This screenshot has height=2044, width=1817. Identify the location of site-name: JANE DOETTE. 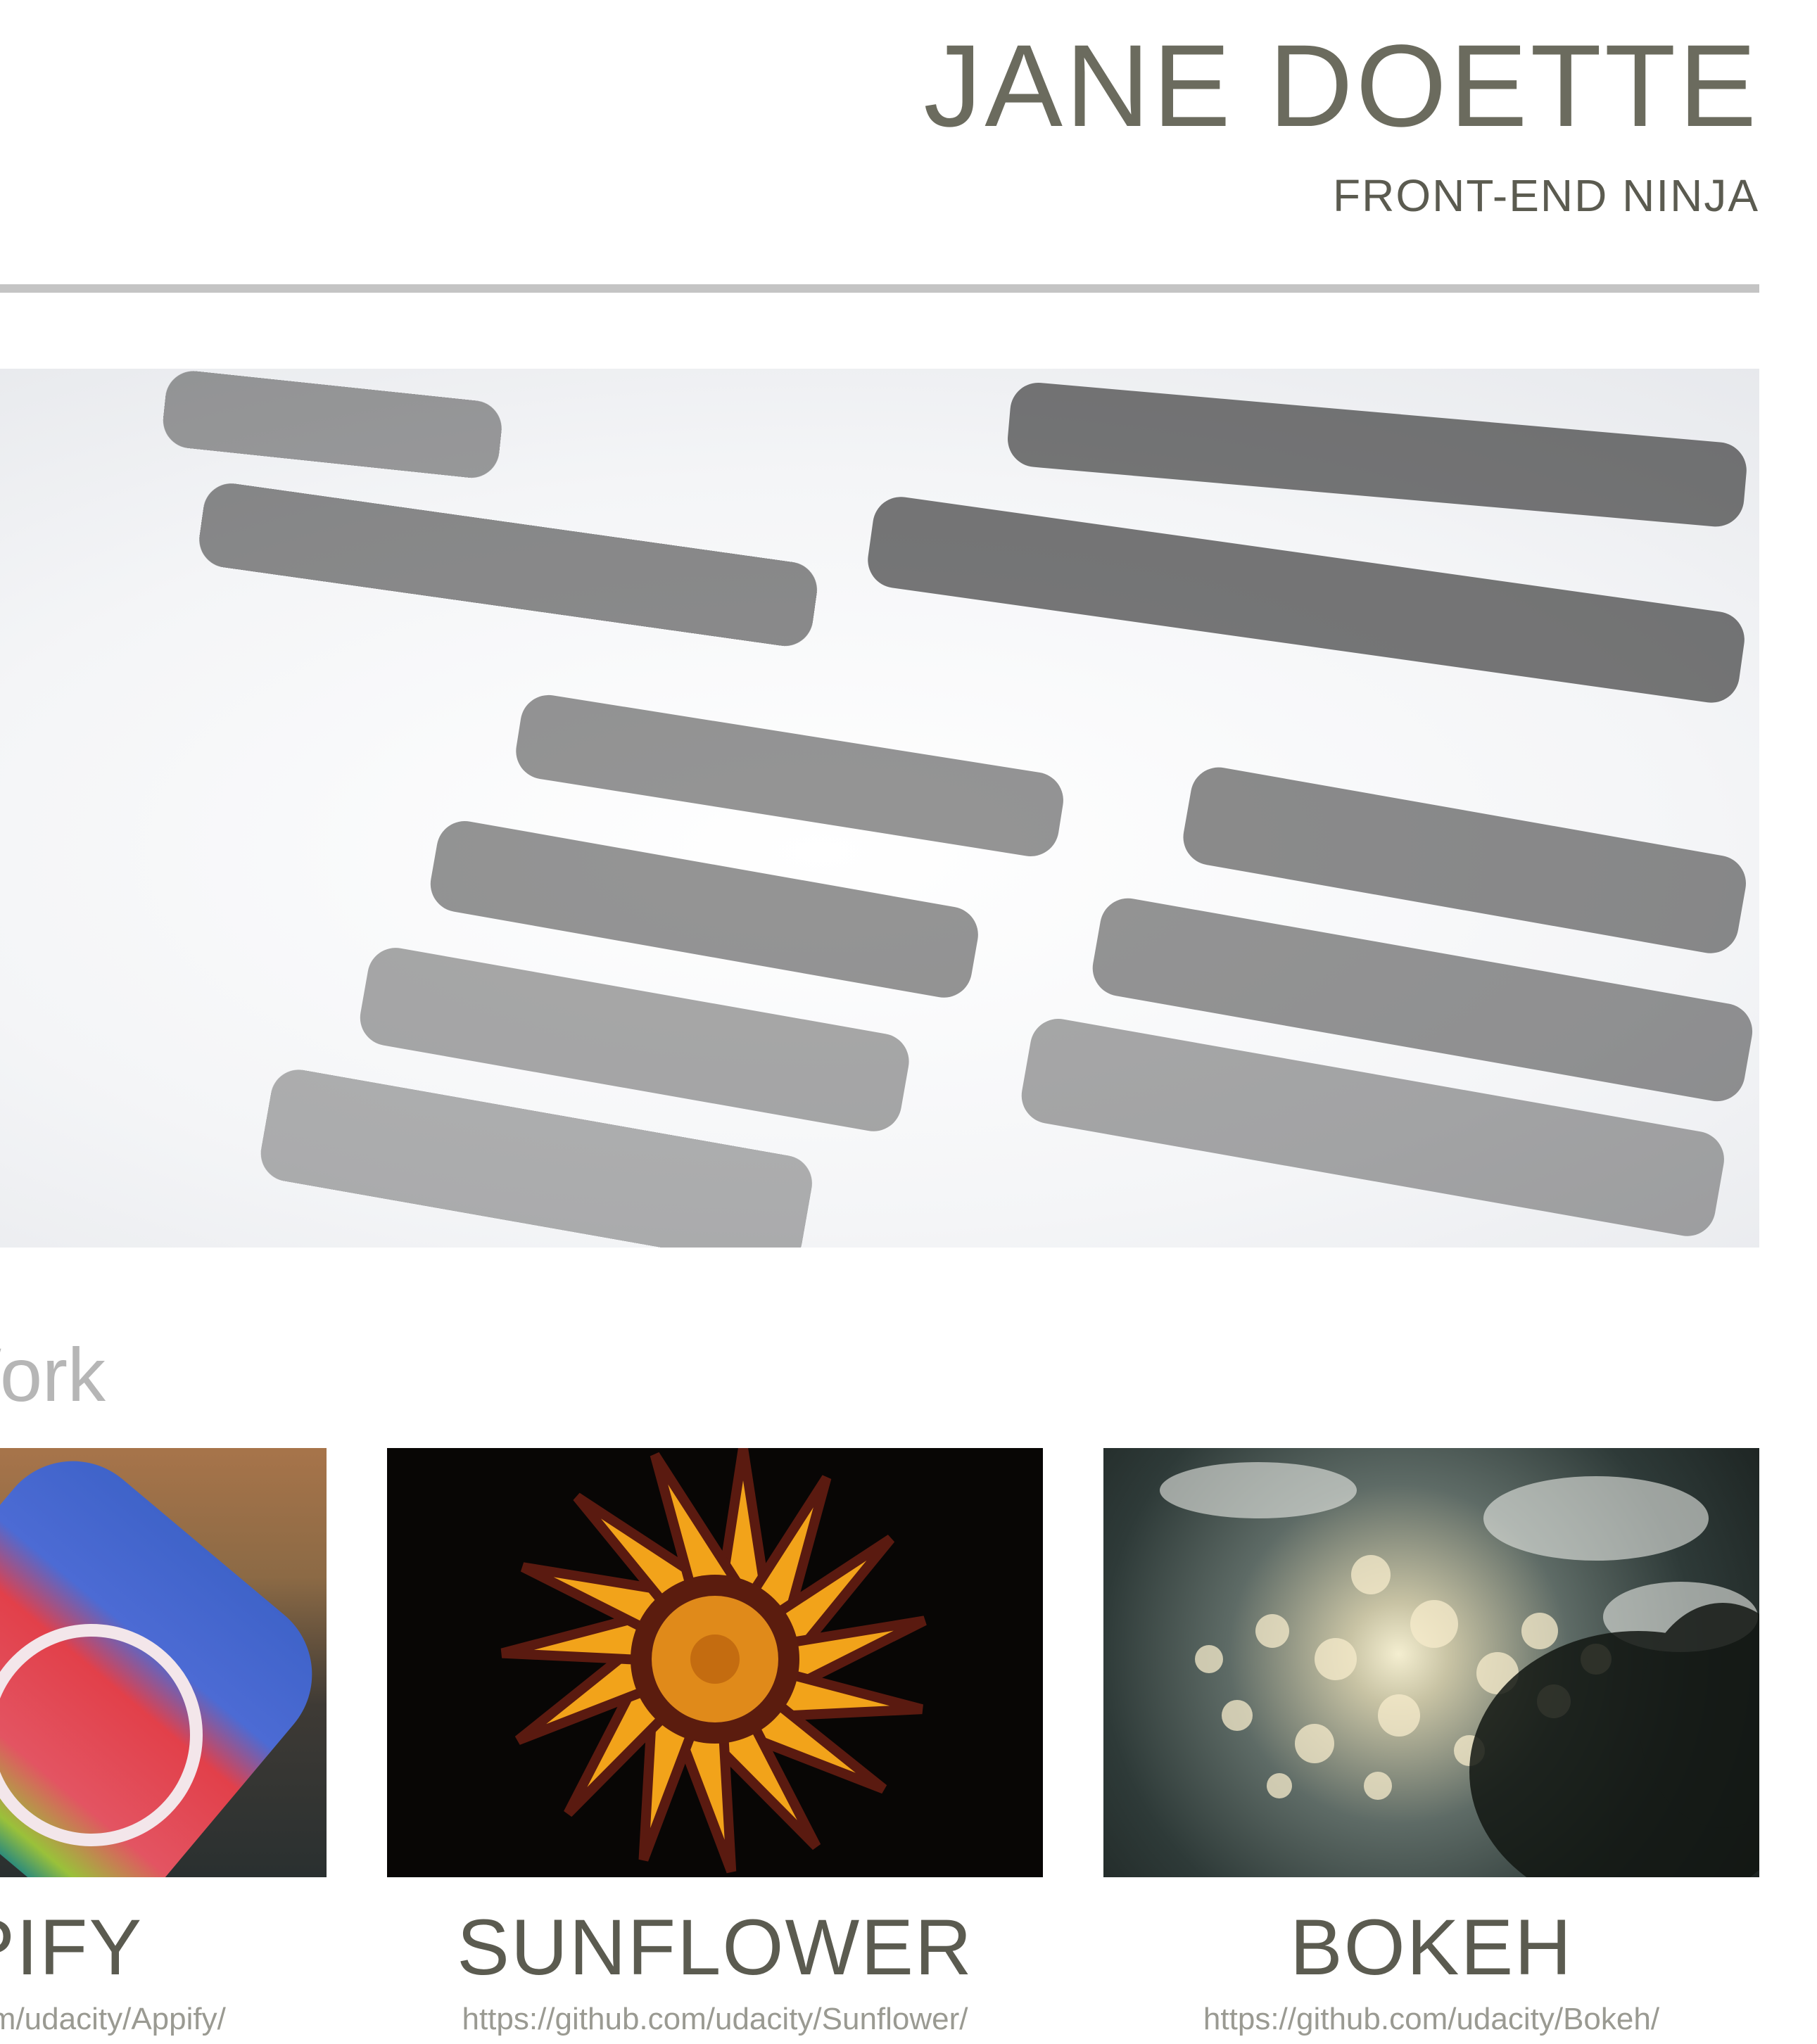
(1341, 86).